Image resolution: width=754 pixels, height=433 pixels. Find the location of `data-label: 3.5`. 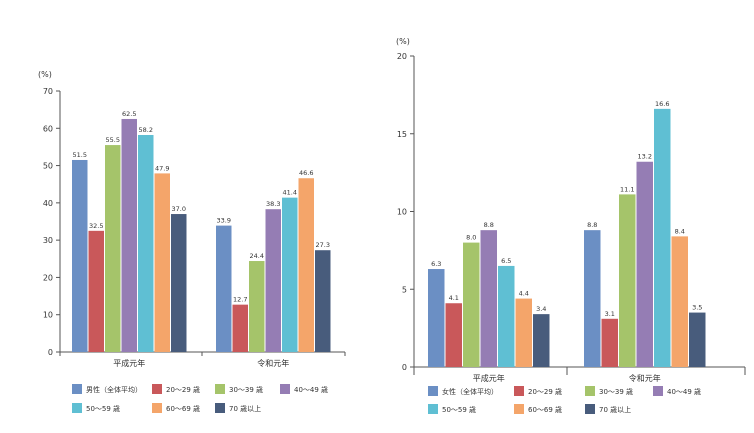

data-label: 3.5 is located at coordinates (697, 308).